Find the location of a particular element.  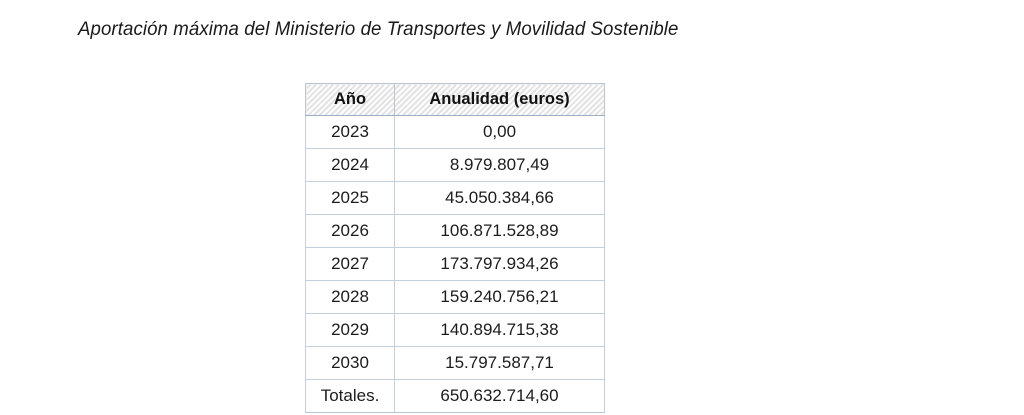

cell-year: 2023 is located at coordinates (350, 132).